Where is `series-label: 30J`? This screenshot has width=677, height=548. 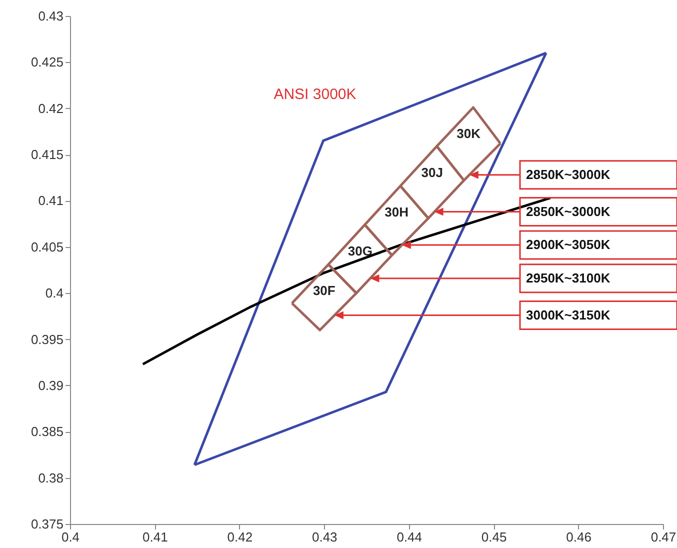
series-label: 30J is located at coordinates (432, 172).